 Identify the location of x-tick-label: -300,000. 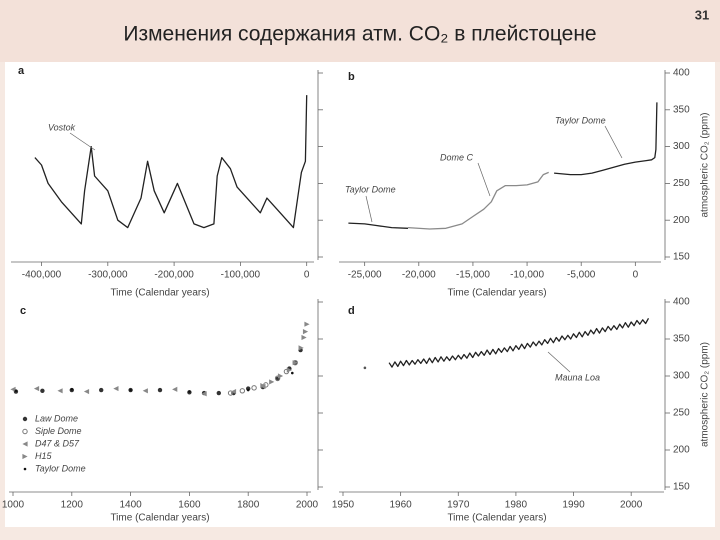
(108, 275).